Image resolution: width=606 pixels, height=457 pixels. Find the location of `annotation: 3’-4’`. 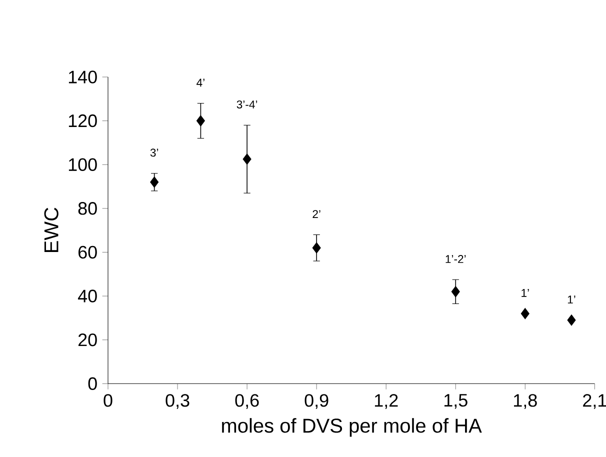

annotation: 3’-4’ is located at coordinates (247, 104).